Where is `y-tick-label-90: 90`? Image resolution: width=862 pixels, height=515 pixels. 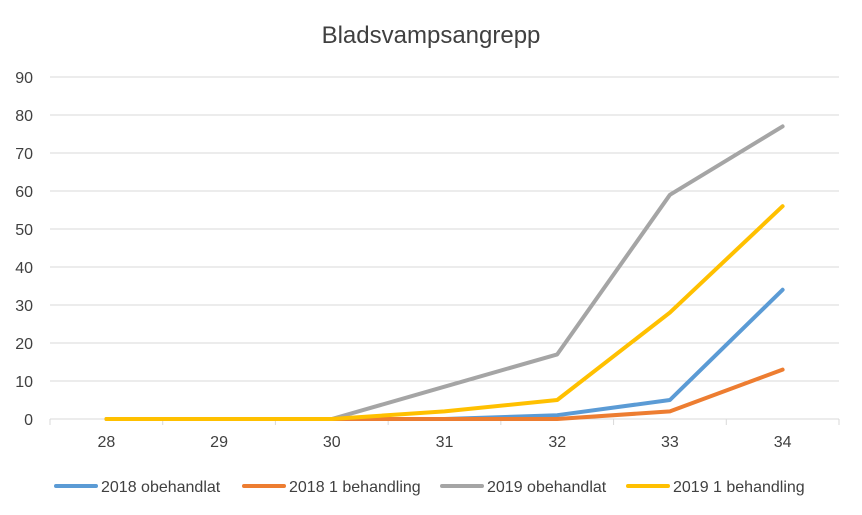 y-tick-label-90: 90 is located at coordinates (24, 78).